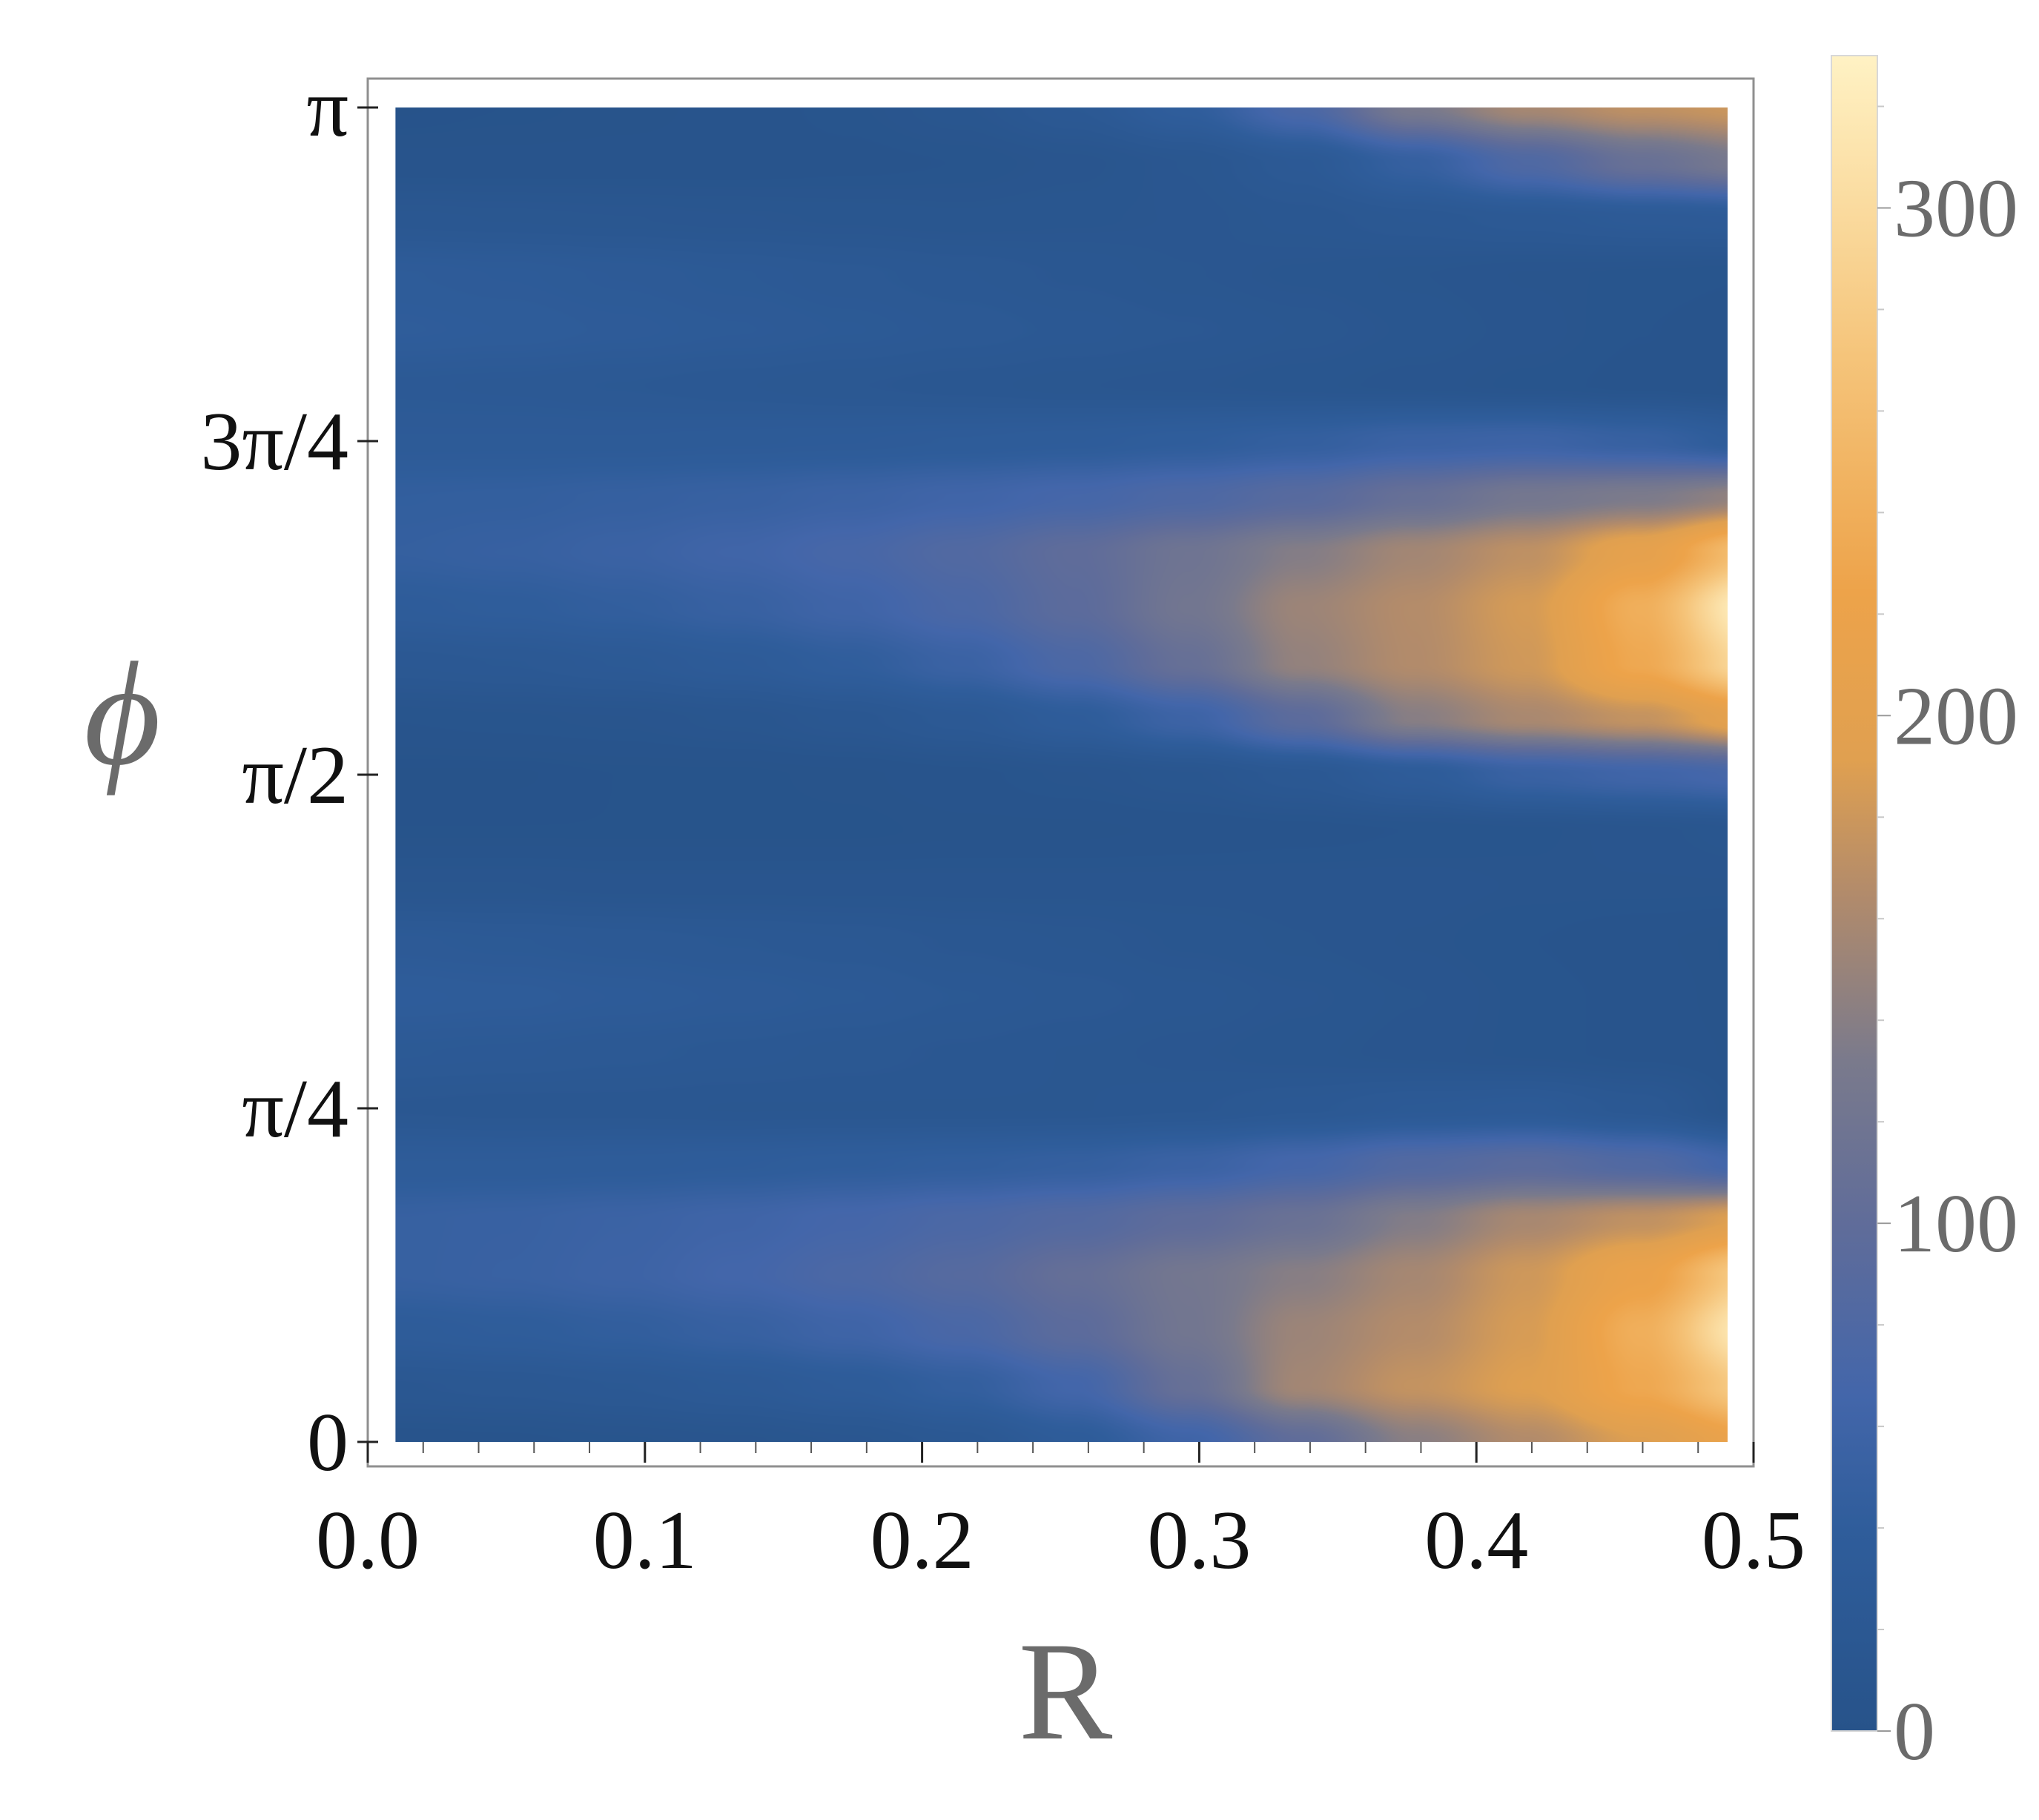  What do you see at coordinates (1753, 1541) in the screenshot?
I see `x-tick-label: 0.5` at bounding box center [1753, 1541].